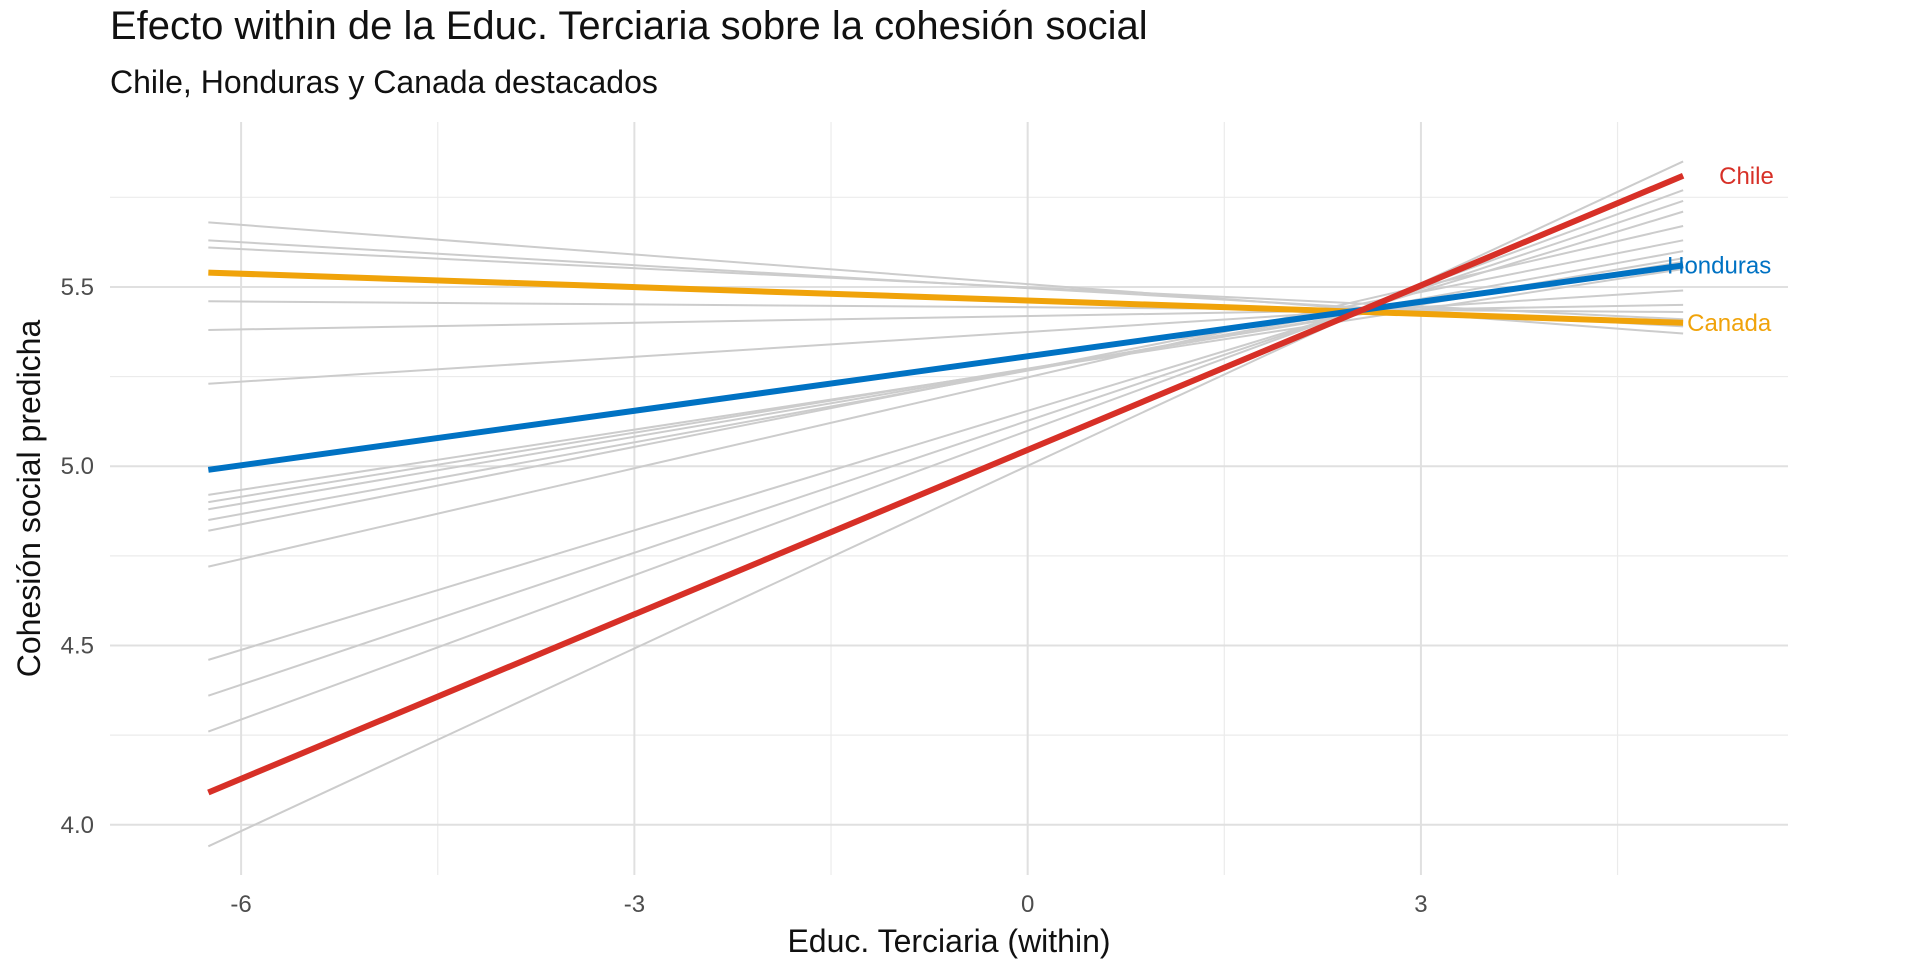  Describe the element at coordinates (77, 825) in the screenshot. I see `y-tick-label: 4.0` at that location.